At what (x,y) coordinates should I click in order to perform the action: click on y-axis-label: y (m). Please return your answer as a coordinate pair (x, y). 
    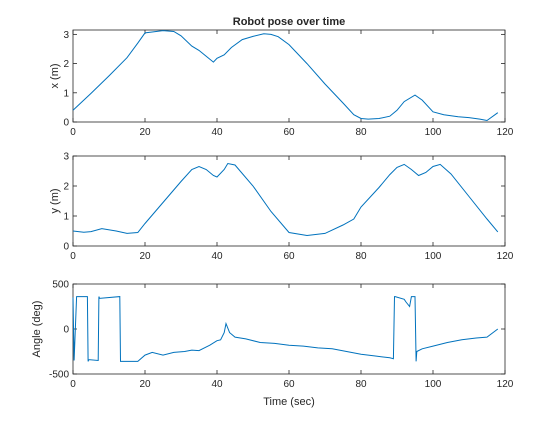
    Looking at the image, I should click on (55, 200).